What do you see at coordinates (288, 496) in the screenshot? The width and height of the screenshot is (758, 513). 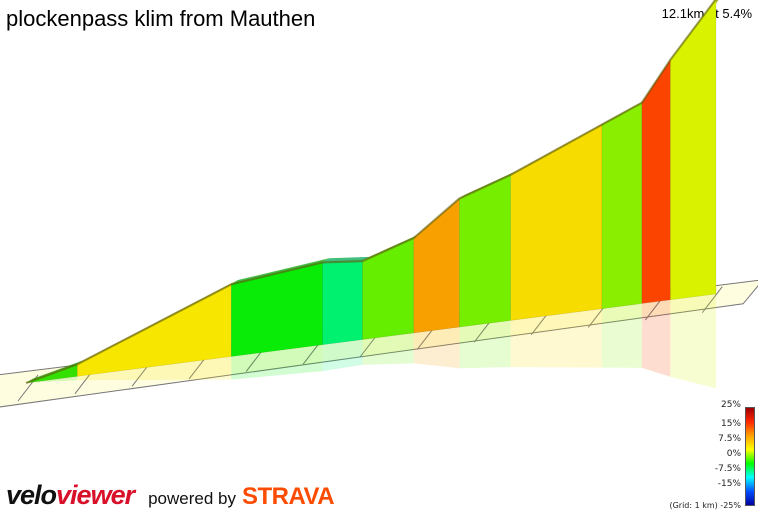 I see `strava-logo: STRAVA` at bounding box center [288, 496].